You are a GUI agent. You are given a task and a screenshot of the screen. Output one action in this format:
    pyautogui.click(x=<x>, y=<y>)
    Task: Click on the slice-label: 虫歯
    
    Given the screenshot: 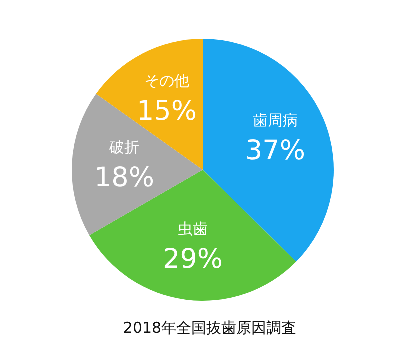 What is the action you would take?
    pyautogui.click(x=193, y=229)
    